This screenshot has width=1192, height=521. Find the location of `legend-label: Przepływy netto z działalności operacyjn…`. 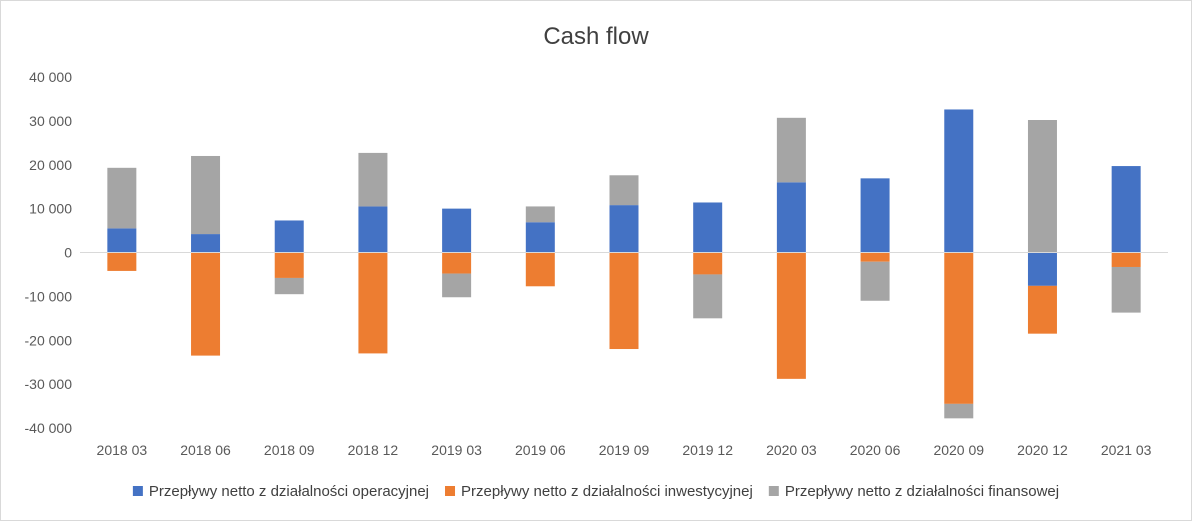

legend-label: Przepływy netto z działalności operacyjn… is located at coordinates (289, 491).